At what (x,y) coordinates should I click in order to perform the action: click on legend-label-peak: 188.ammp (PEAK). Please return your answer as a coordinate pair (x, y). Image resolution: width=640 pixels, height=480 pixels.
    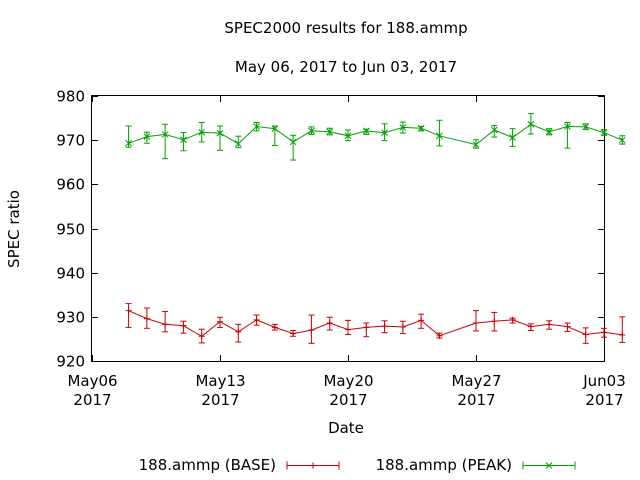
    Looking at the image, I should click on (444, 465).